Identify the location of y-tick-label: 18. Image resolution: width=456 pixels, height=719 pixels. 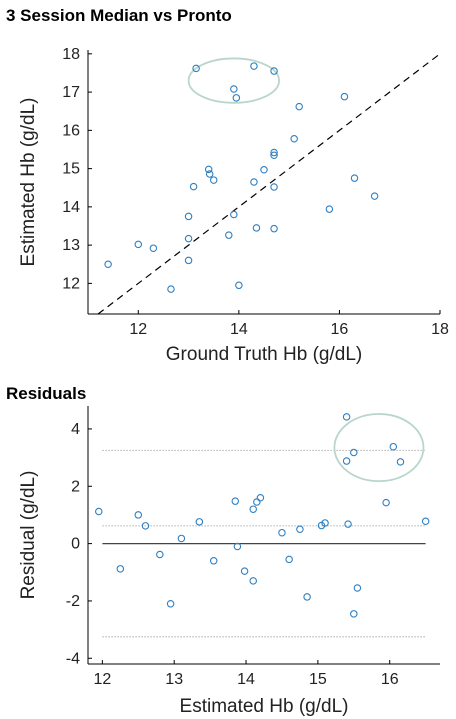
(71, 54).